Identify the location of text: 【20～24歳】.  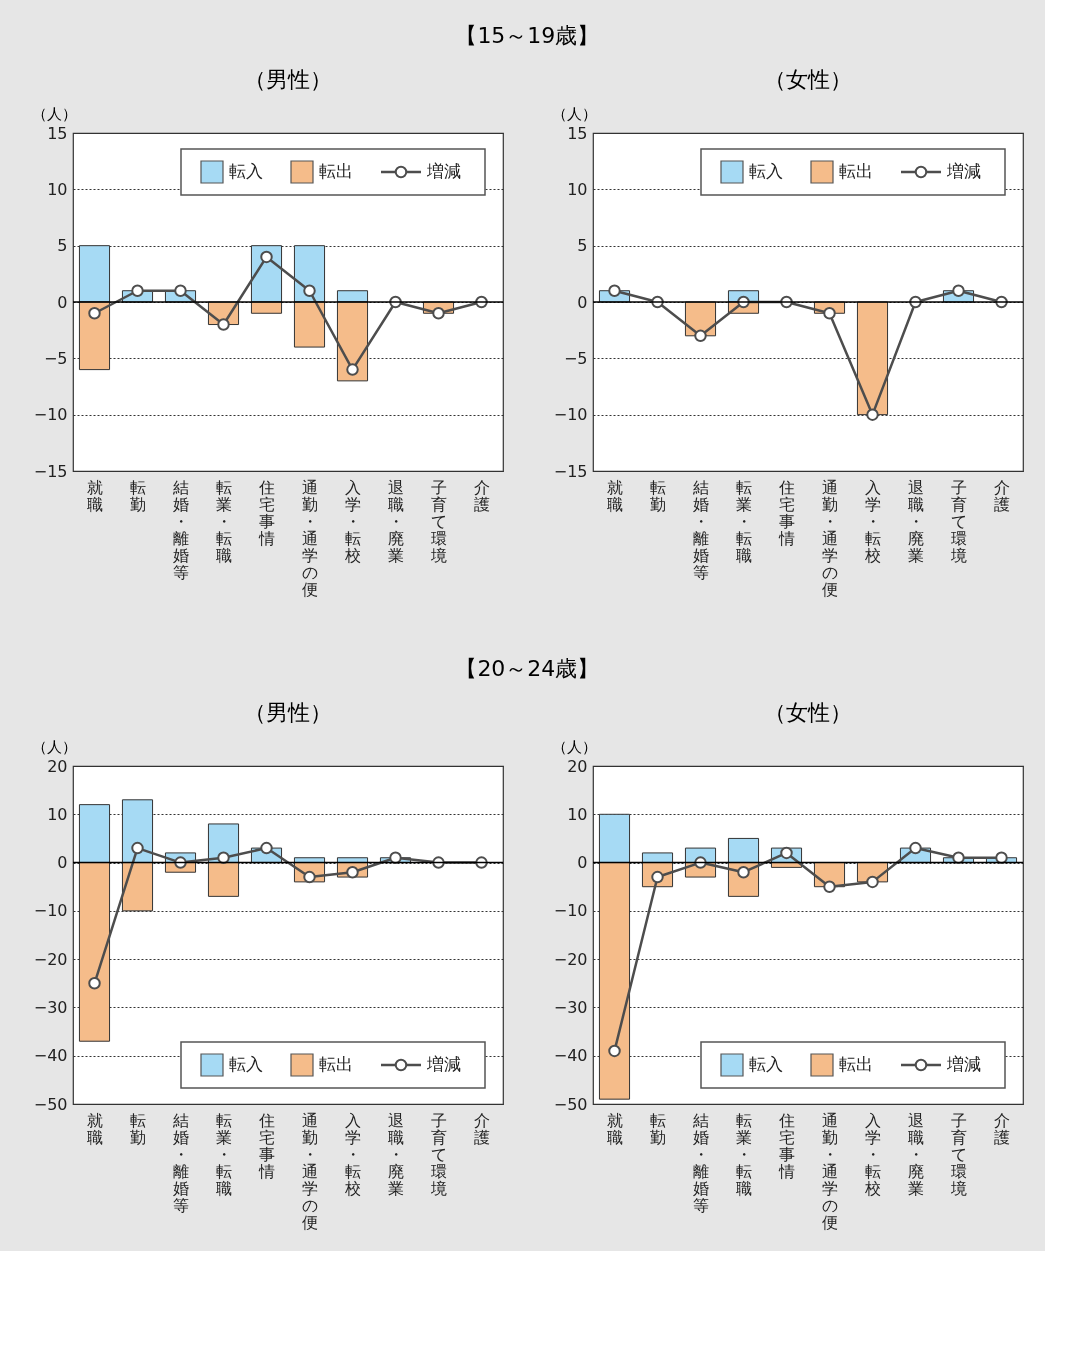
(527, 669).